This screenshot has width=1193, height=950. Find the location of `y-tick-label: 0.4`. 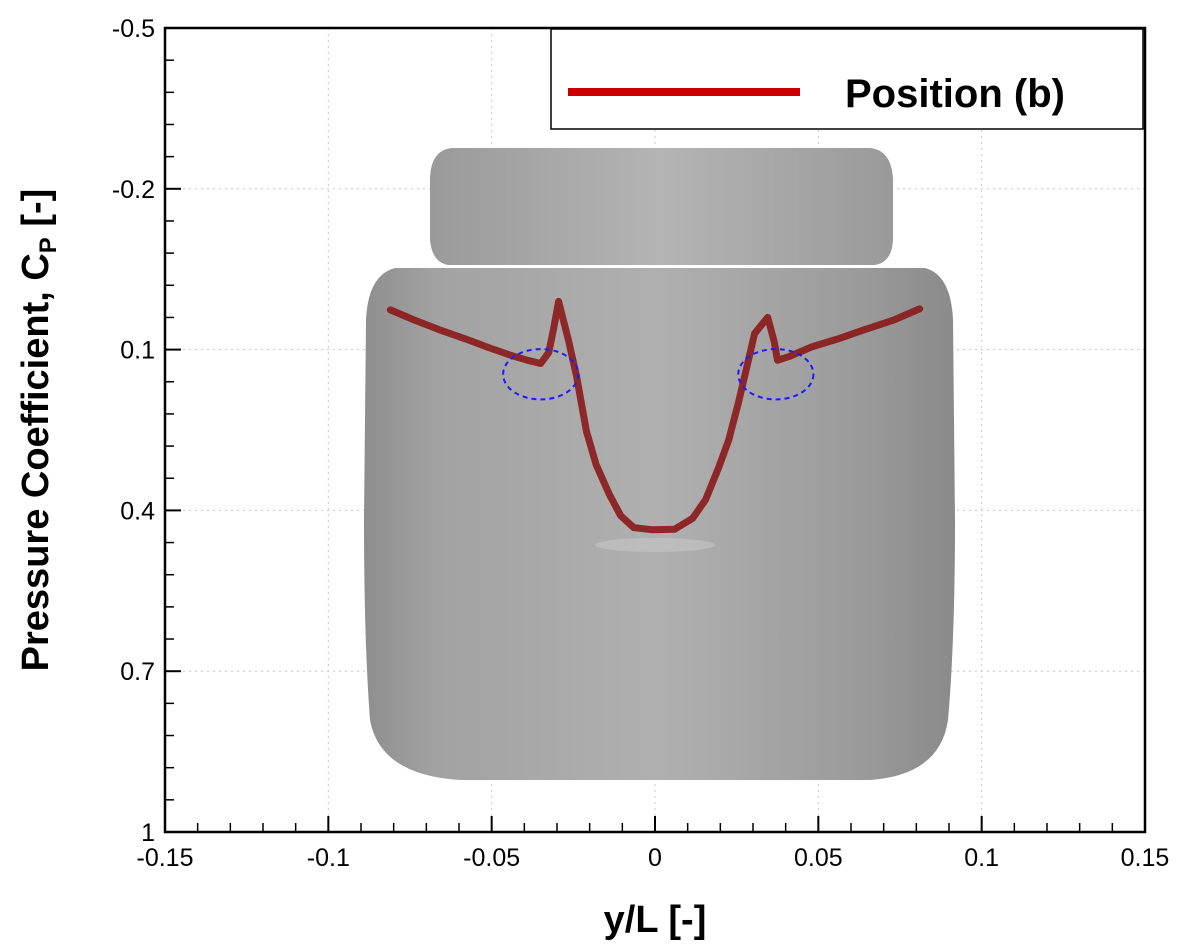

y-tick-label: 0.4 is located at coordinates (137, 511).